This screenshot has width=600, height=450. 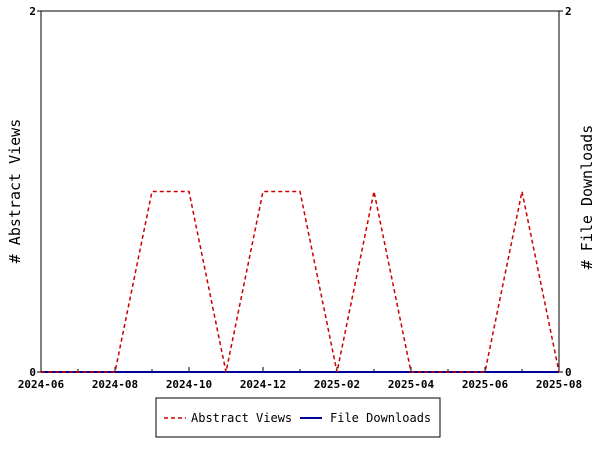 What do you see at coordinates (32, 372) in the screenshot?
I see `y-left-tick-label: 0` at bounding box center [32, 372].